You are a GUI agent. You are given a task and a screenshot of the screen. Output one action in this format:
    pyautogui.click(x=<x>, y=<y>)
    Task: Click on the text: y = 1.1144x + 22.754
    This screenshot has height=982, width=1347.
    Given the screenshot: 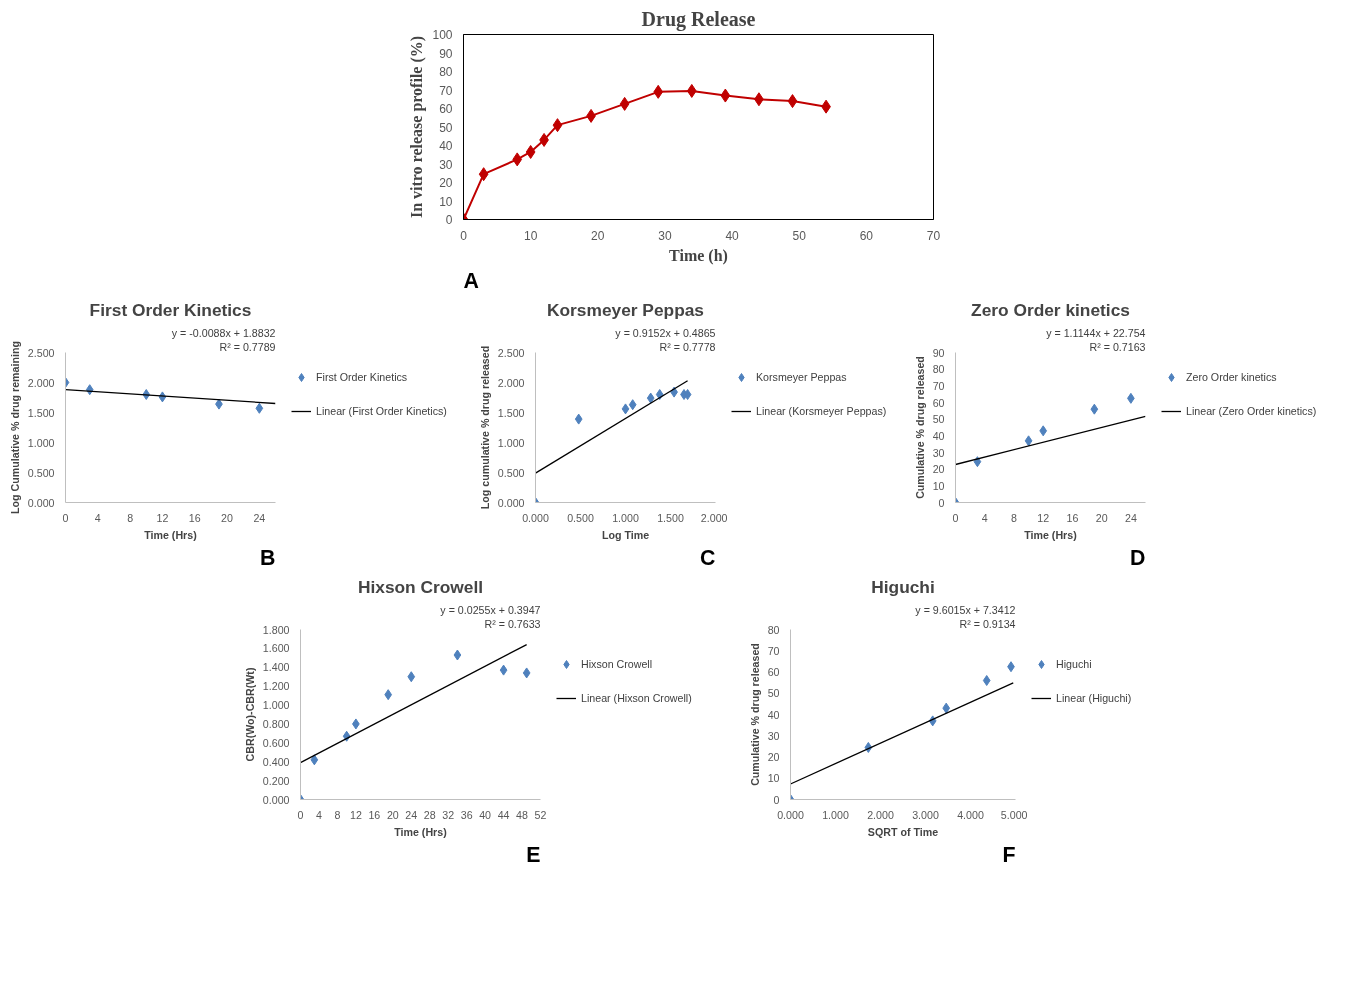 What is the action you would take?
    pyautogui.click(x=1096, y=332)
    